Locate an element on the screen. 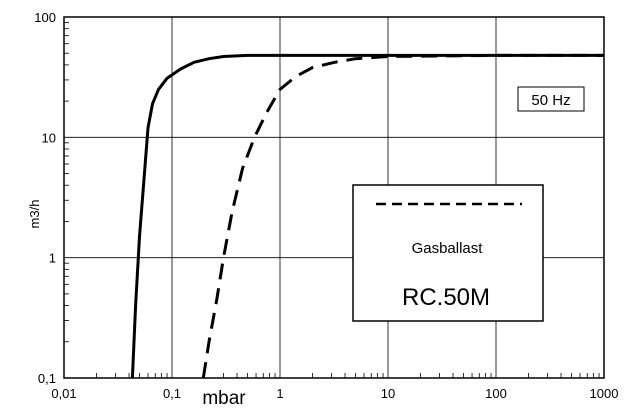 The image size is (626, 408). x-tick-label: 0,01 is located at coordinates (63, 393).